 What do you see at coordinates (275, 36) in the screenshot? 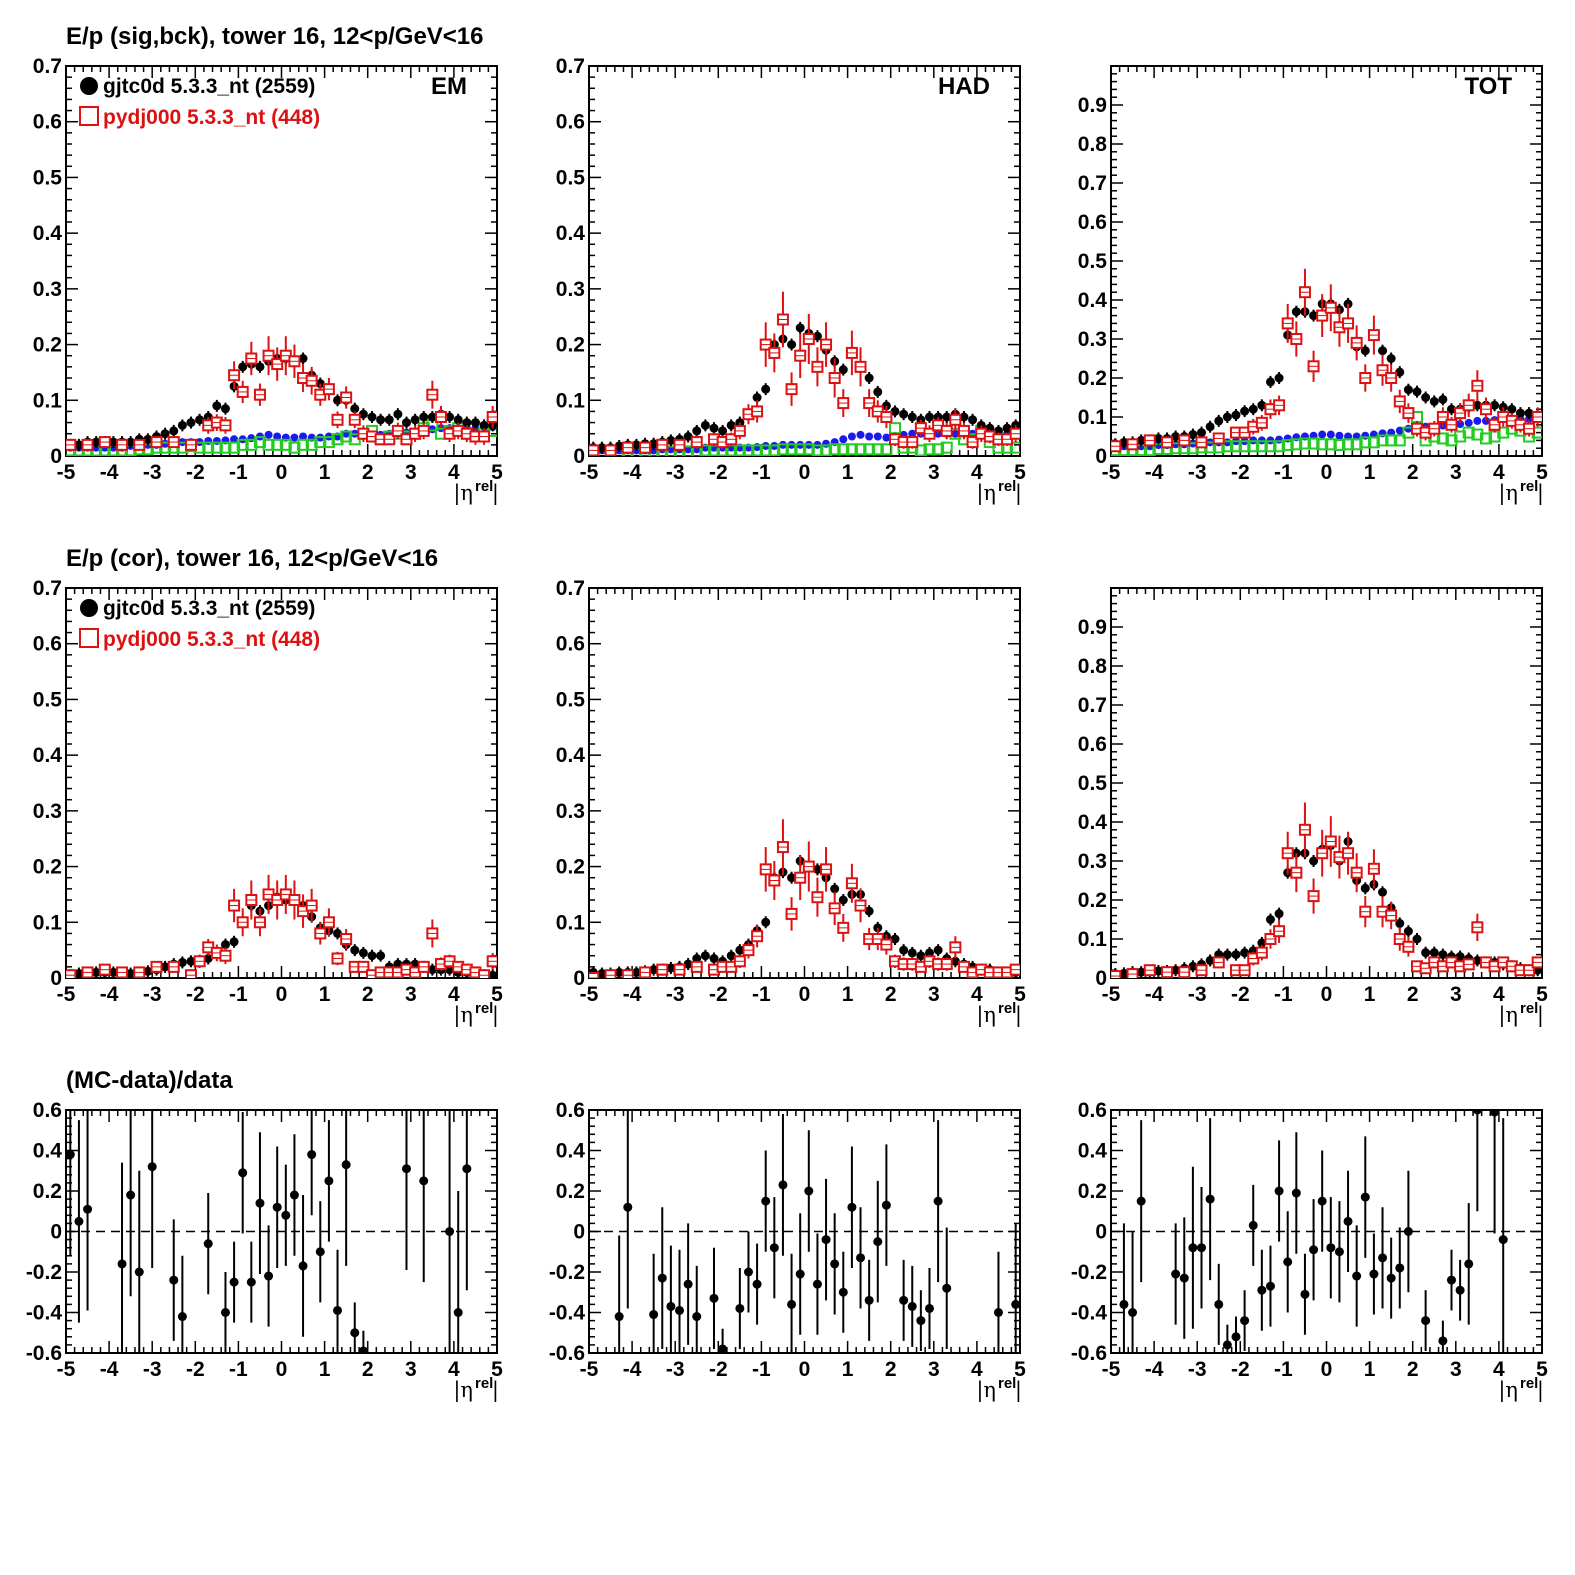
I see `row-title-sig-bck: E/p (sig,bck), tower 16, 12<p/GeV<16` at bounding box center [275, 36].